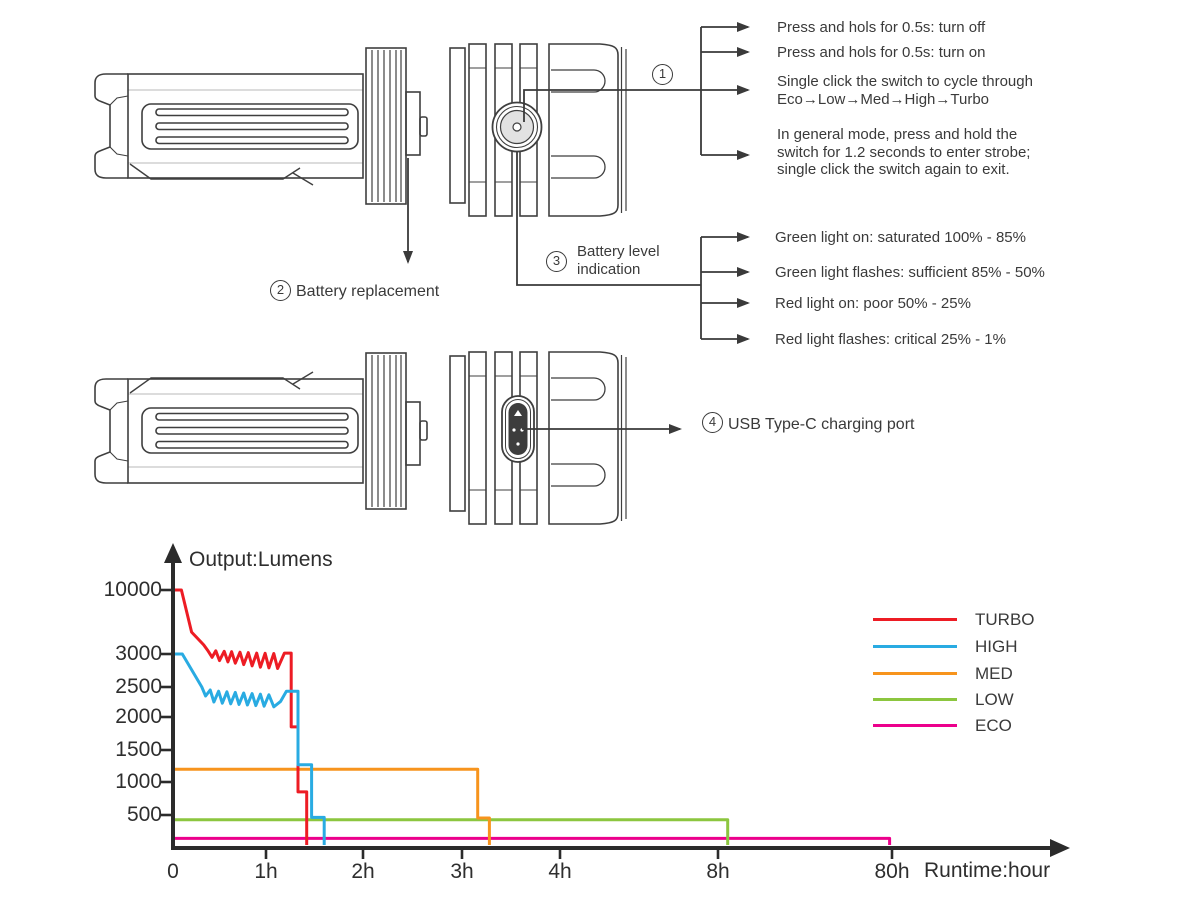 The width and height of the screenshot is (1200, 900). I want to click on callout-number-2: 2, so click(280, 290).